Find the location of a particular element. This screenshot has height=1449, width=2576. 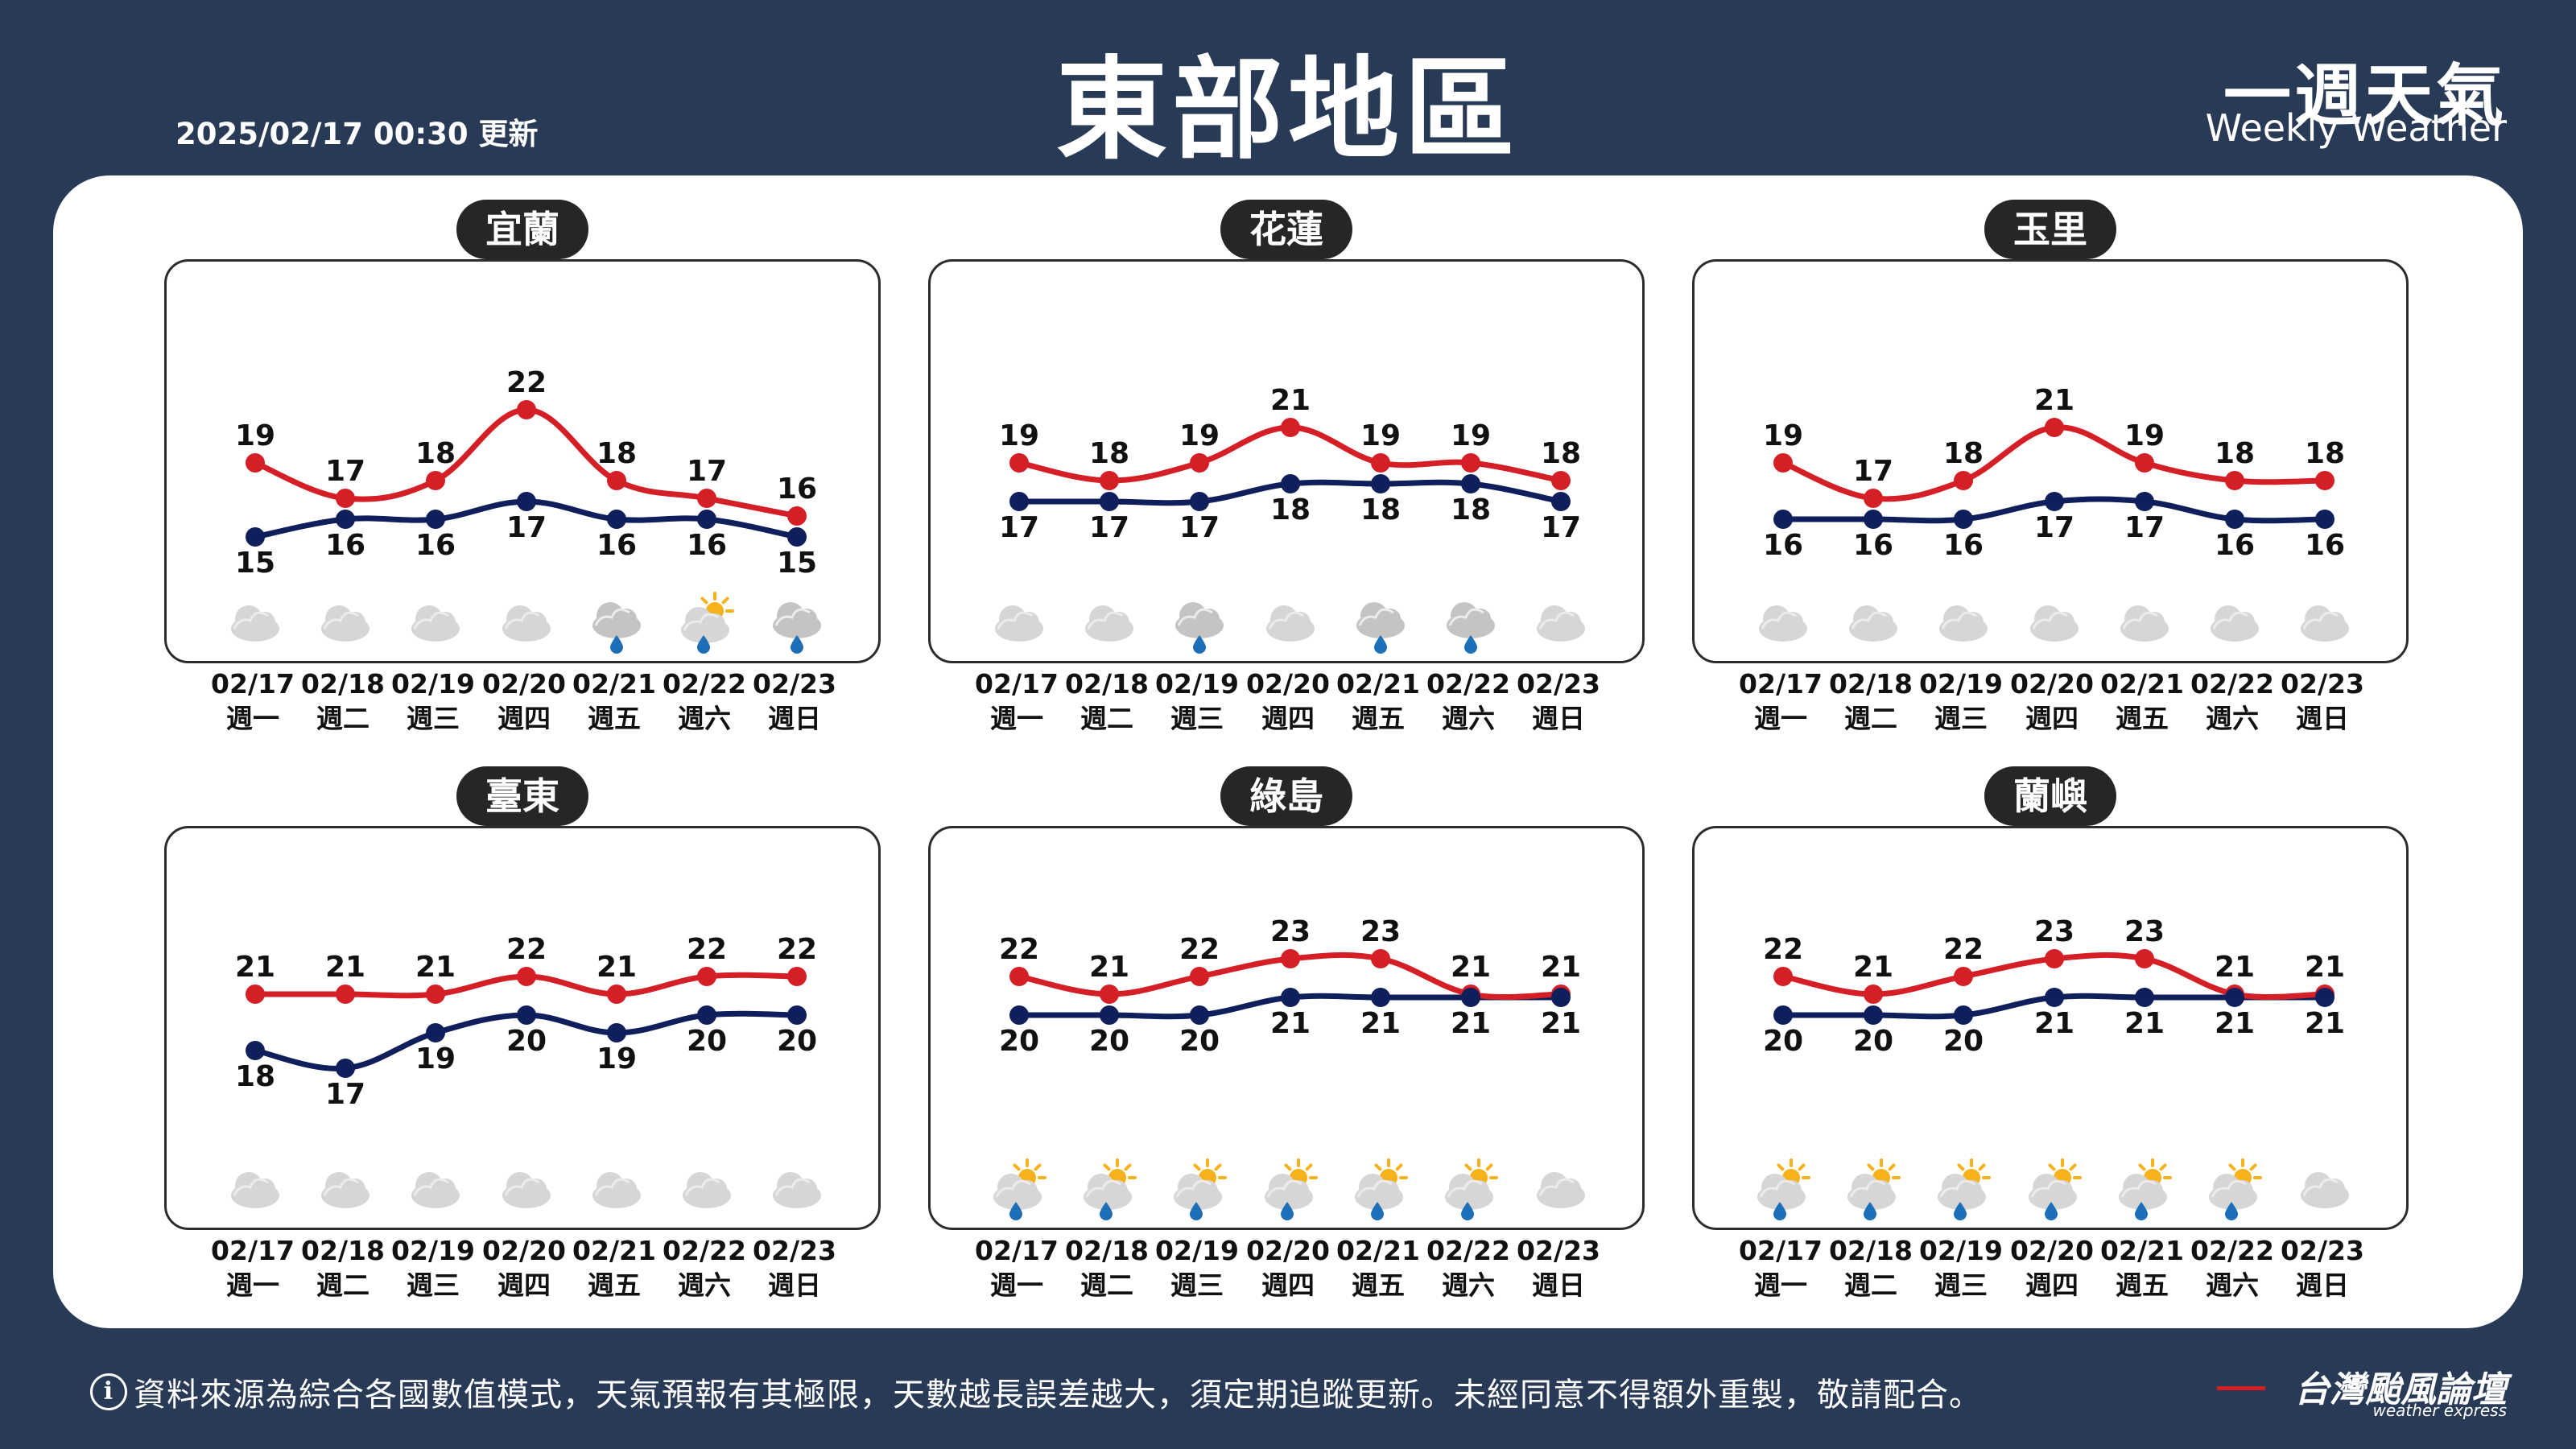

date-label: 02/21 is located at coordinates (1378, 684).